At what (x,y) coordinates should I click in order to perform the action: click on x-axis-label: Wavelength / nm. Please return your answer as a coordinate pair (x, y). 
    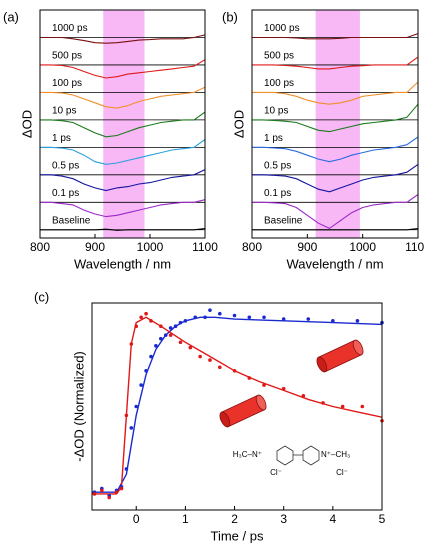
    Looking at the image, I should click on (334, 263).